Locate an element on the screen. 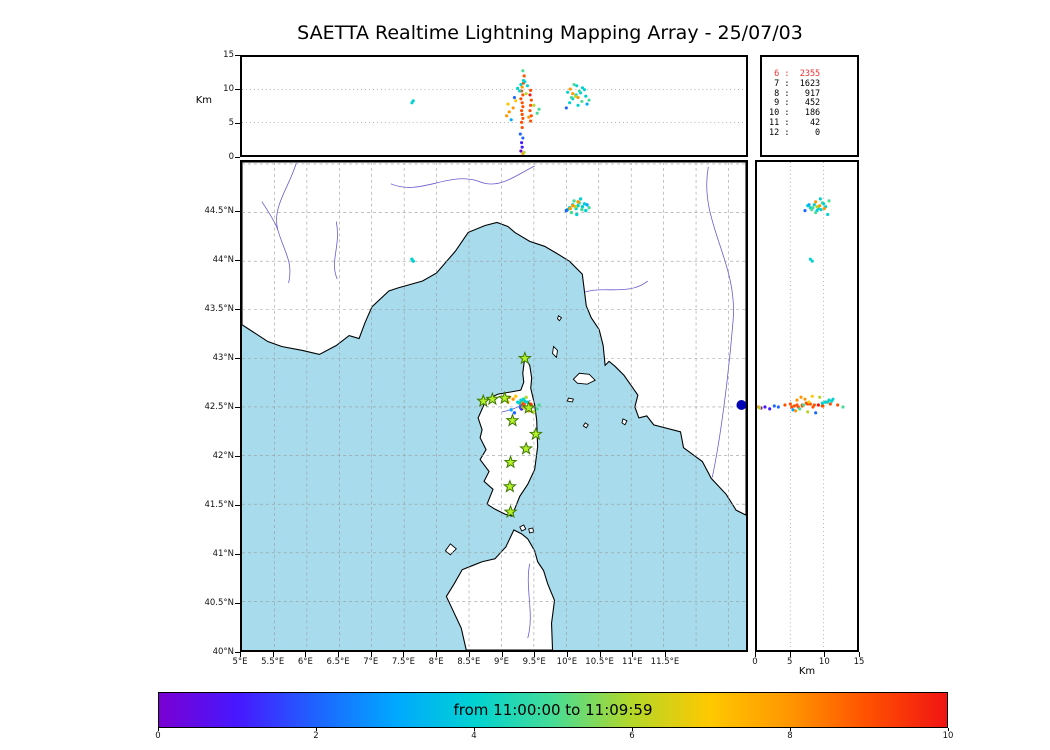 The image size is (1050, 750). colorbar-tick-label: 6 is located at coordinates (632, 736).